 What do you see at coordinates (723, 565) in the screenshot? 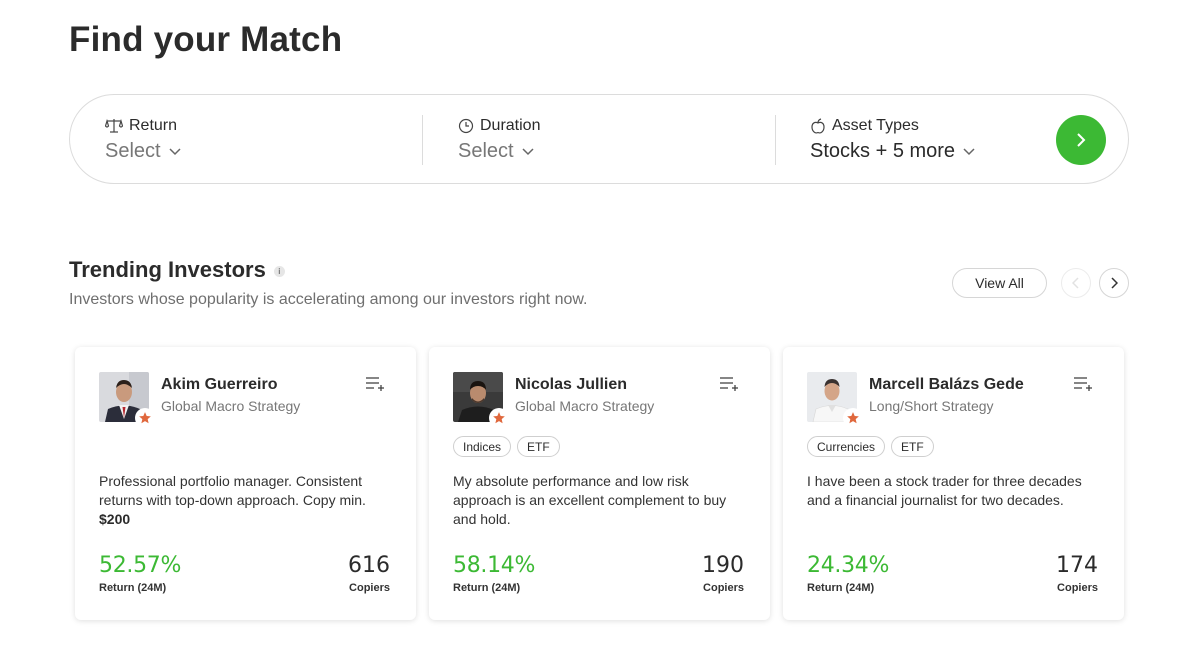
I see `copiers-value: 190` at bounding box center [723, 565].